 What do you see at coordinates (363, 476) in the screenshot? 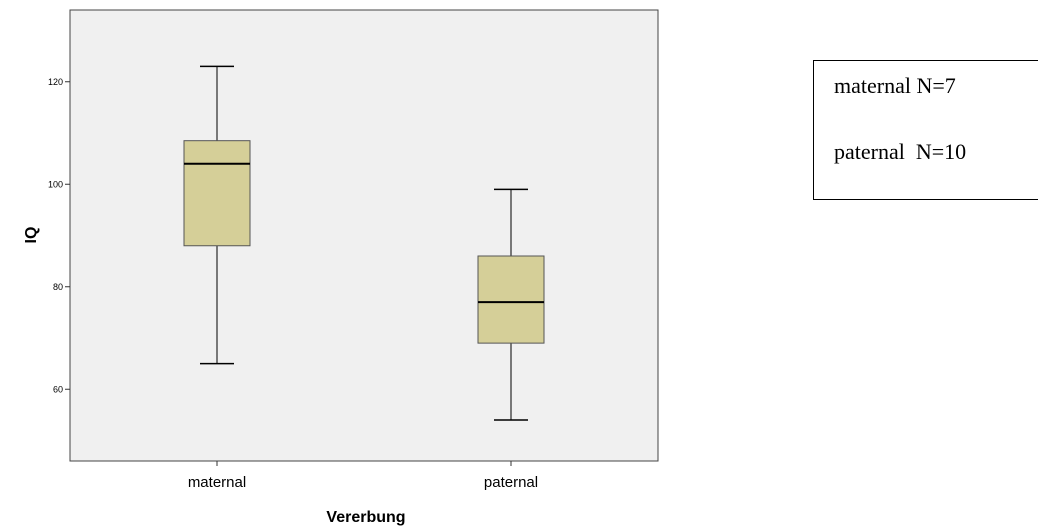
I see `x-axis: maternal paternal` at bounding box center [363, 476].